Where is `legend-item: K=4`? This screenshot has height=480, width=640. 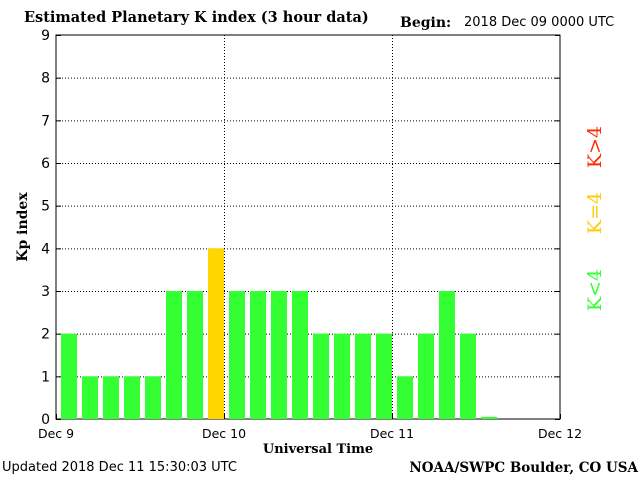
legend-item: K=4 is located at coordinates (595, 213).